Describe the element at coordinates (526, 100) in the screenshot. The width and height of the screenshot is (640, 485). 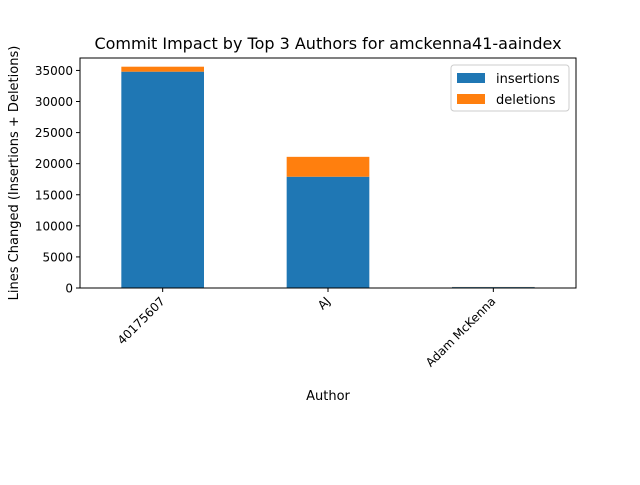
I see `legend-label-deletions: deletions` at that location.